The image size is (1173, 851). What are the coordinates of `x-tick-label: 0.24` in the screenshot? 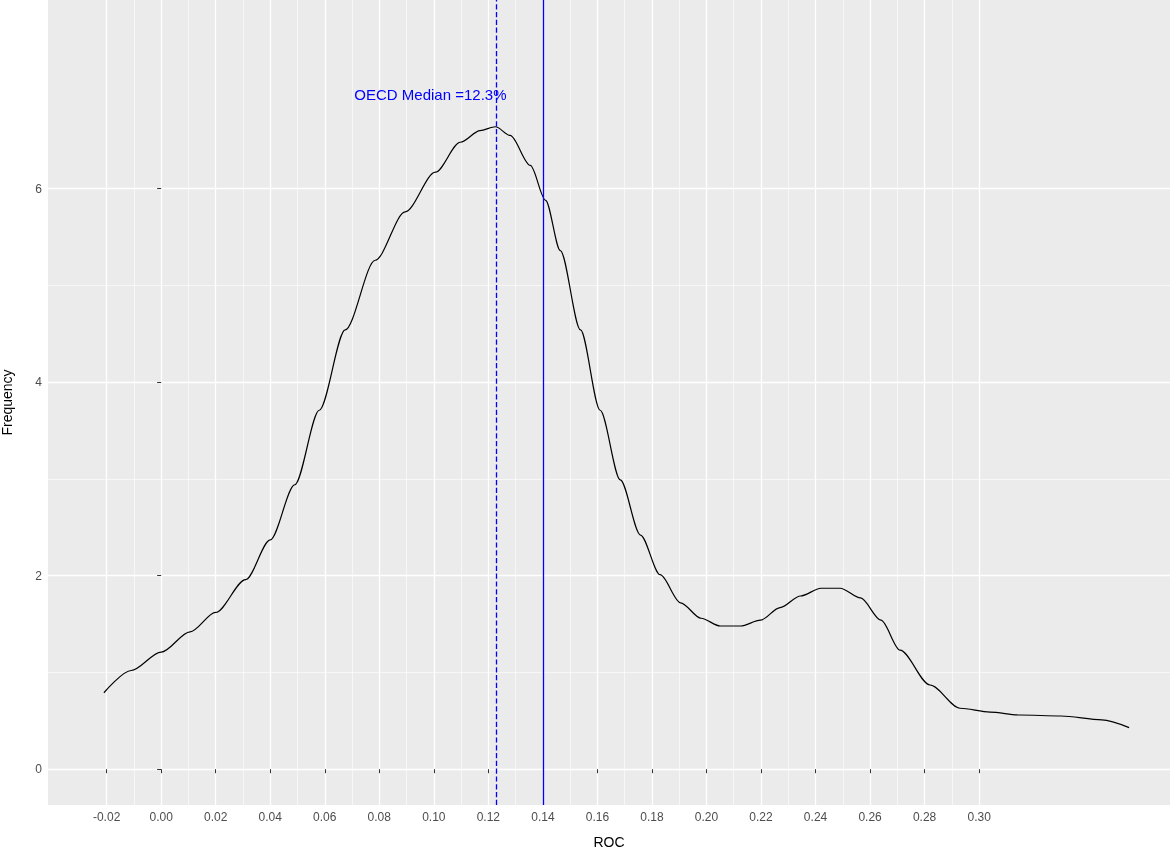 It's located at (815, 817).